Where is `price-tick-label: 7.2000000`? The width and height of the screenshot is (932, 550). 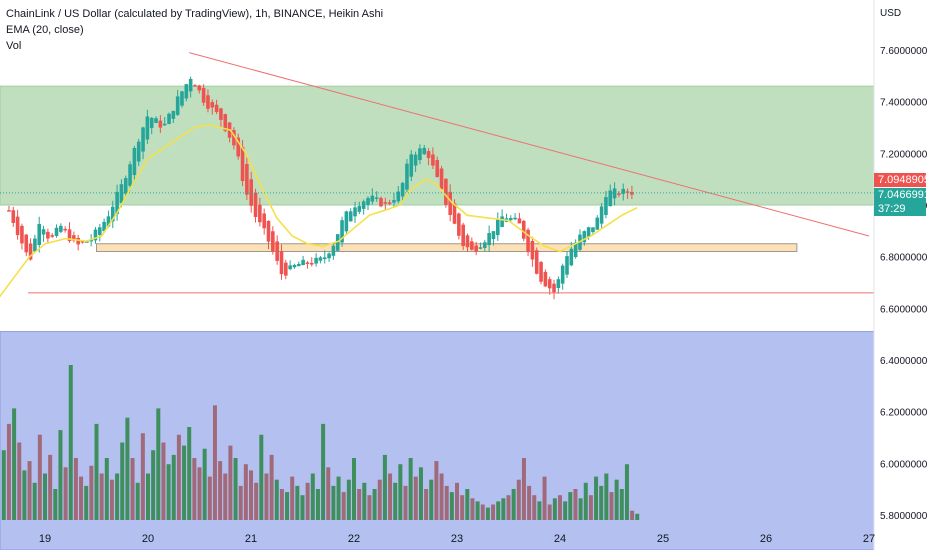
price-tick-label: 7.2000000 is located at coordinates (904, 154).